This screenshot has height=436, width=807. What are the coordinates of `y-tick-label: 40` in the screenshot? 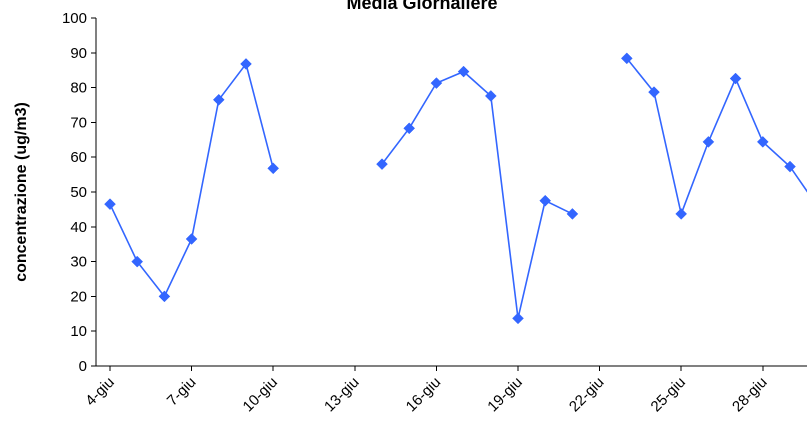 It's located at (78, 227).